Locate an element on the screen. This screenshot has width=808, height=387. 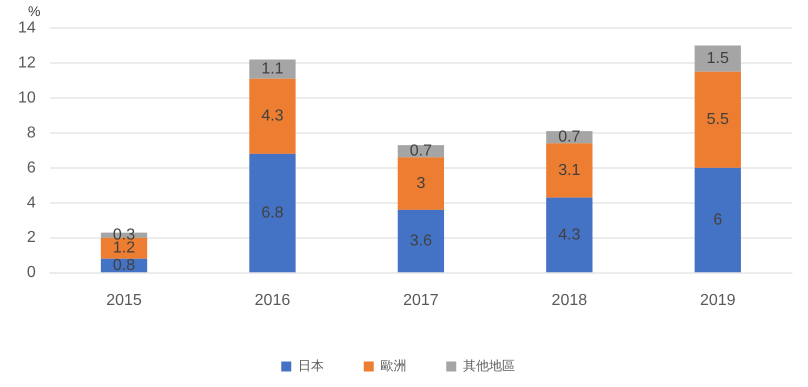
data-label: 6 is located at coordinates (717, 220).